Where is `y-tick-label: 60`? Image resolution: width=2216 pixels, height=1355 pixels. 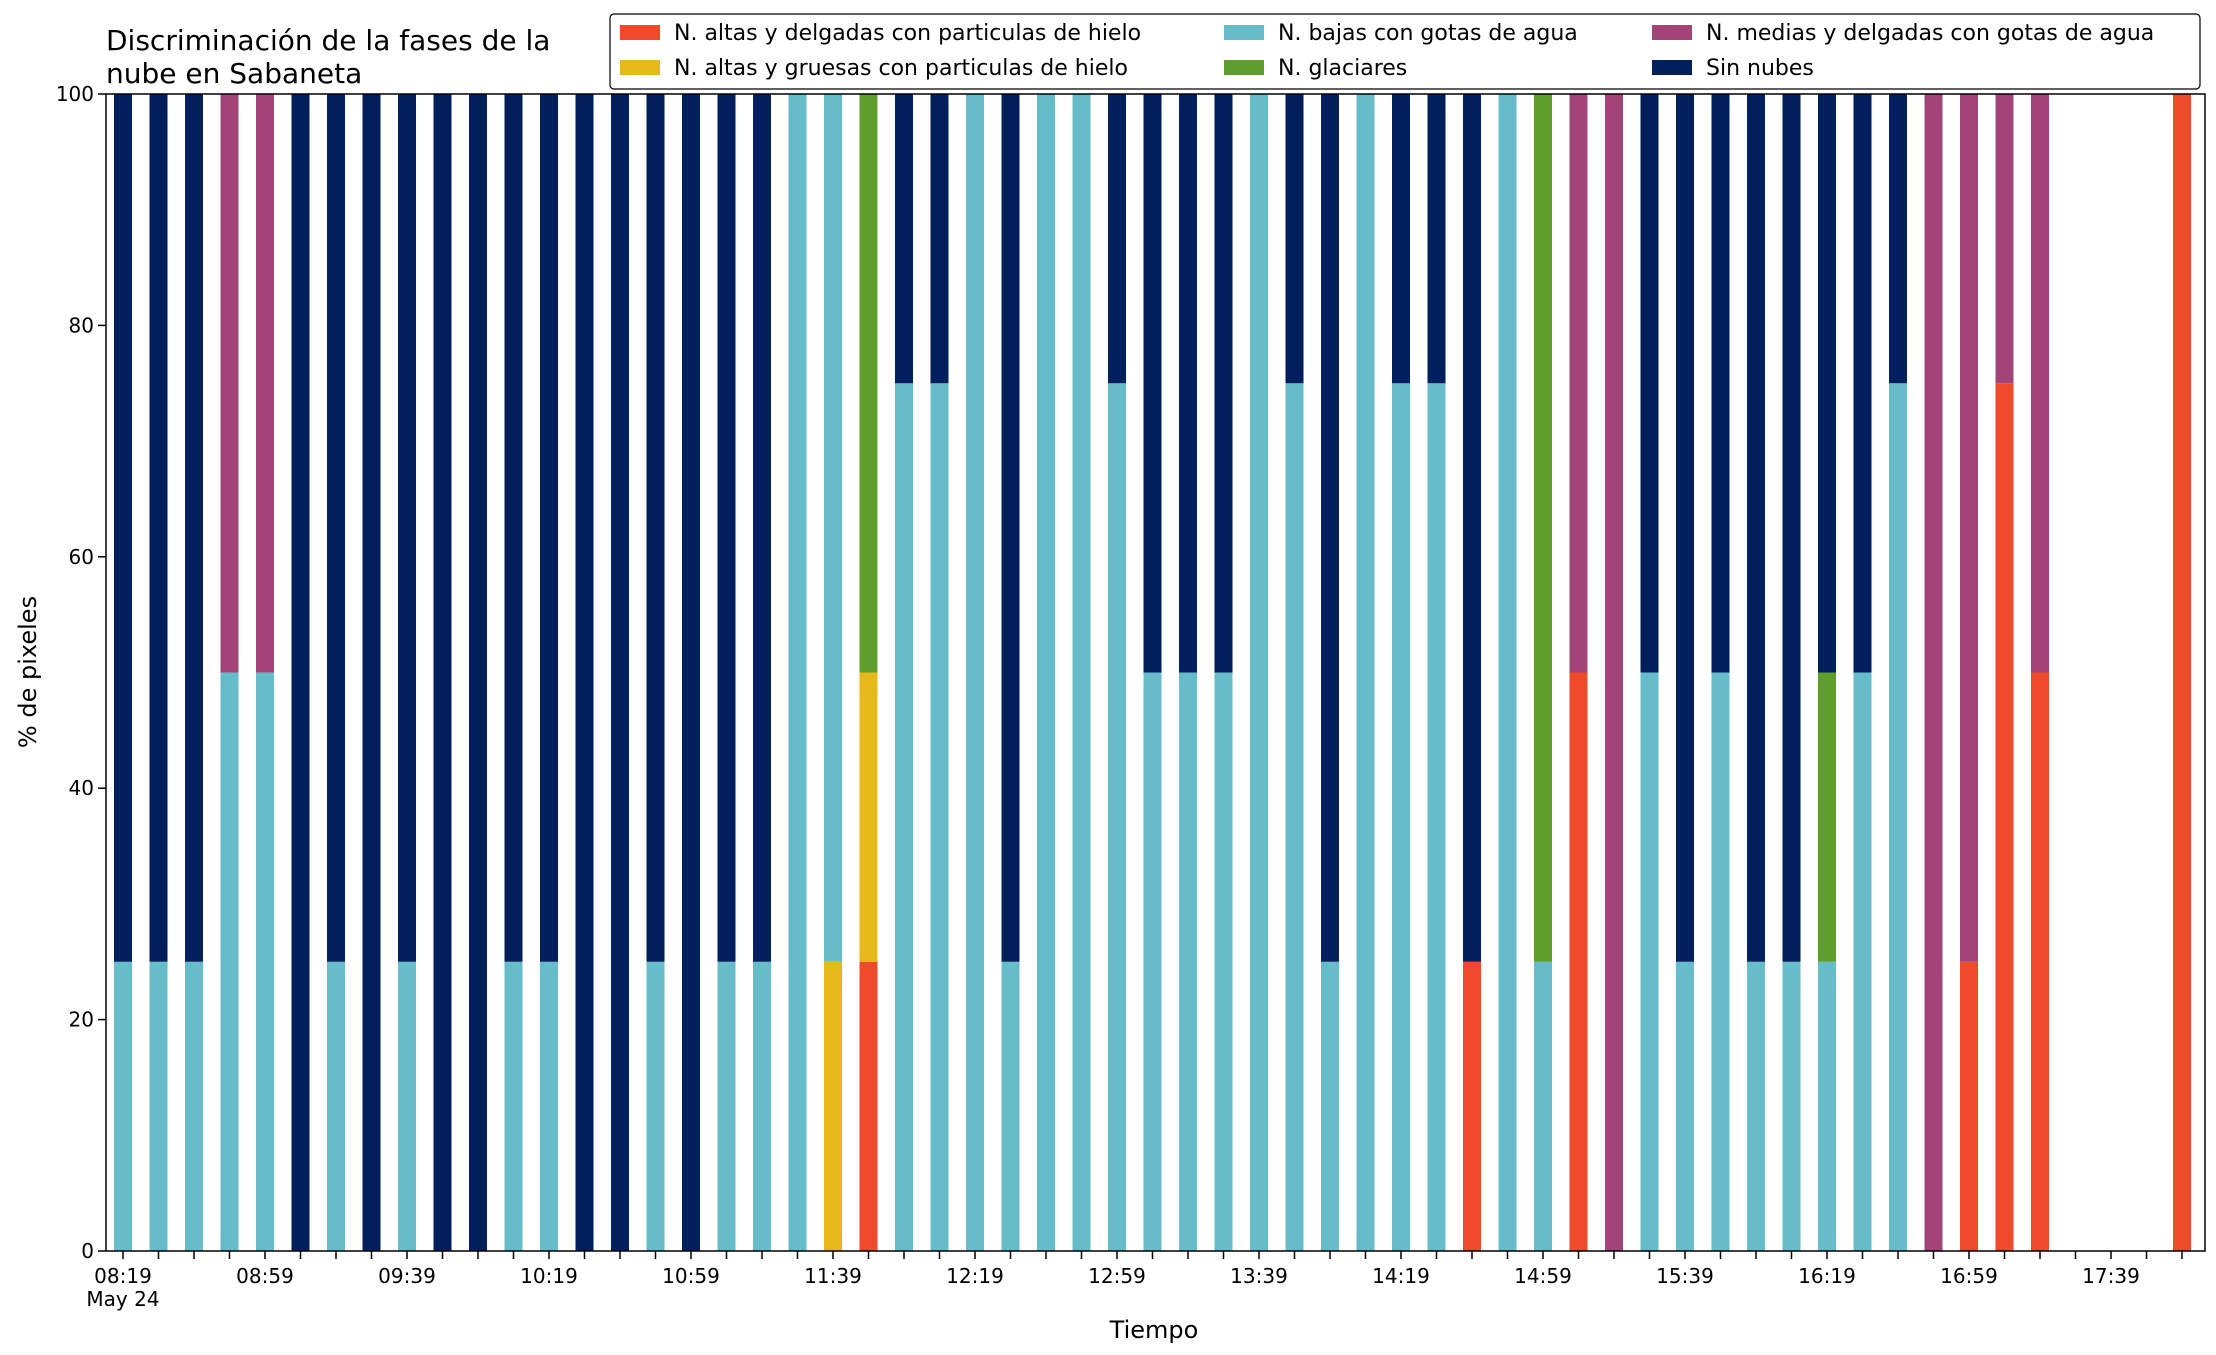 y-tick-label: 60 is located at coordinates (81, 557).